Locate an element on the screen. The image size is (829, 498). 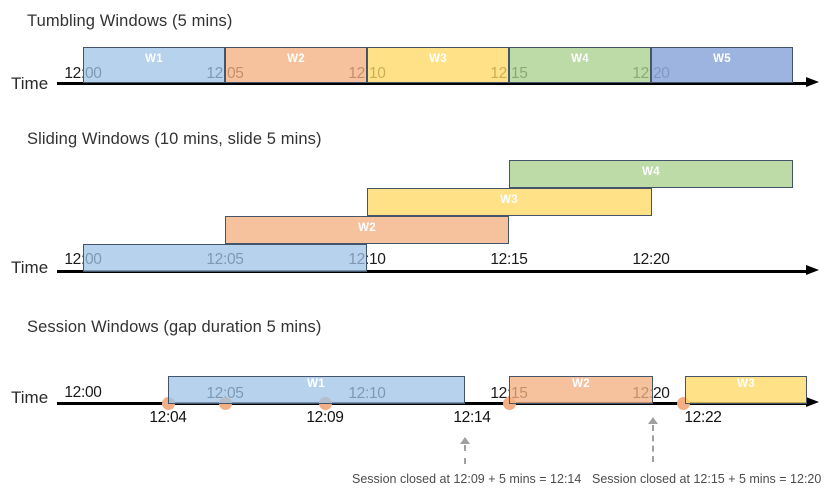
session-close-annotation: Session closed at 12:15 + 5 mins = 12:20 is located at coordinates (707, 479).